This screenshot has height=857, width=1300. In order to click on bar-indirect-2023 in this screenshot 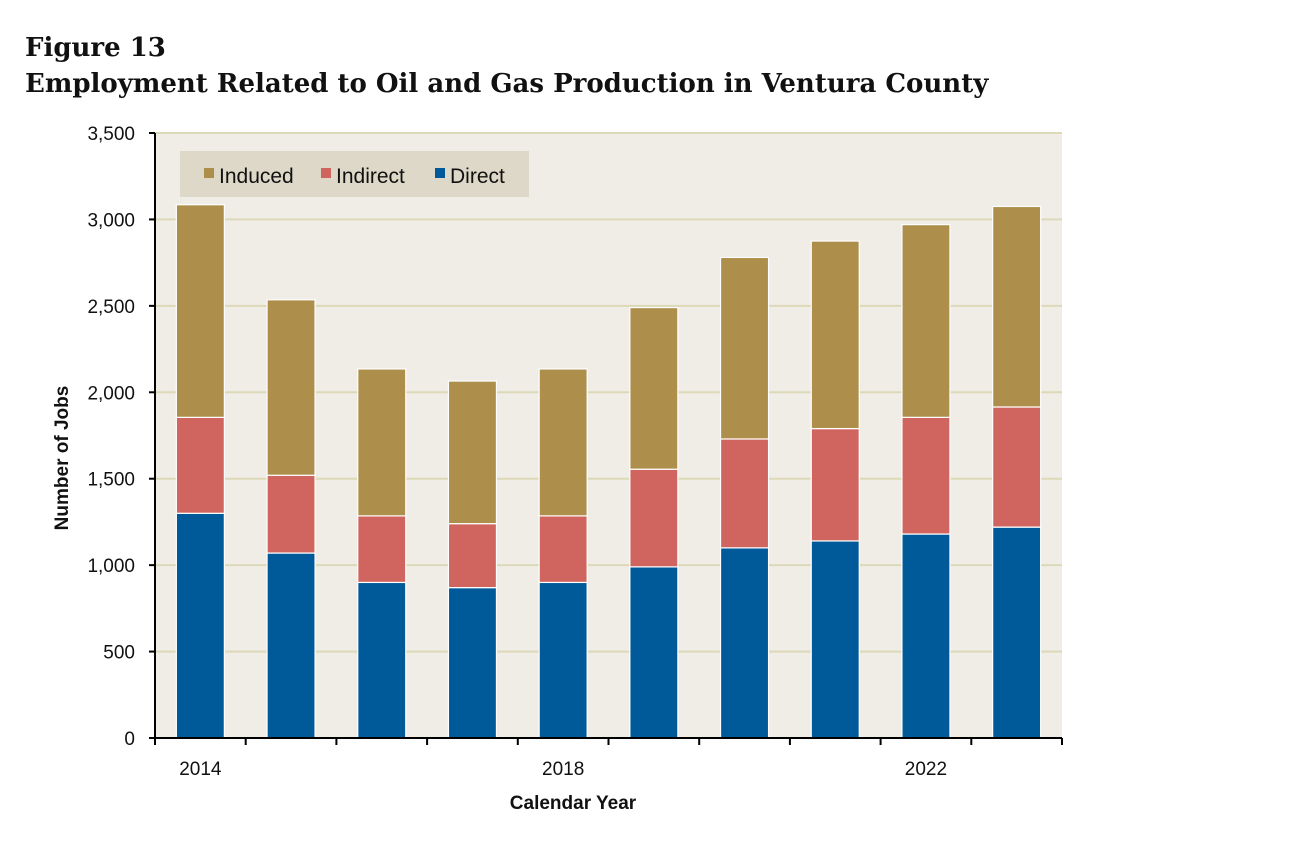, I will do `click(1017, 467)`.